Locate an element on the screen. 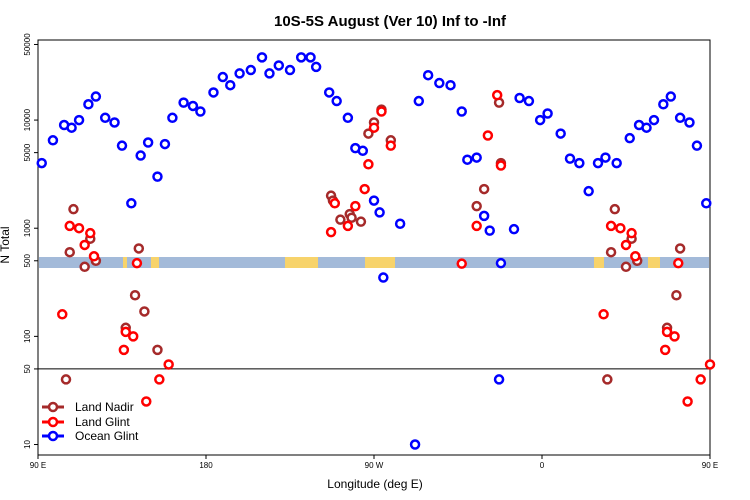  y-tick-label: 10000 is located at coordinates (27, 119).